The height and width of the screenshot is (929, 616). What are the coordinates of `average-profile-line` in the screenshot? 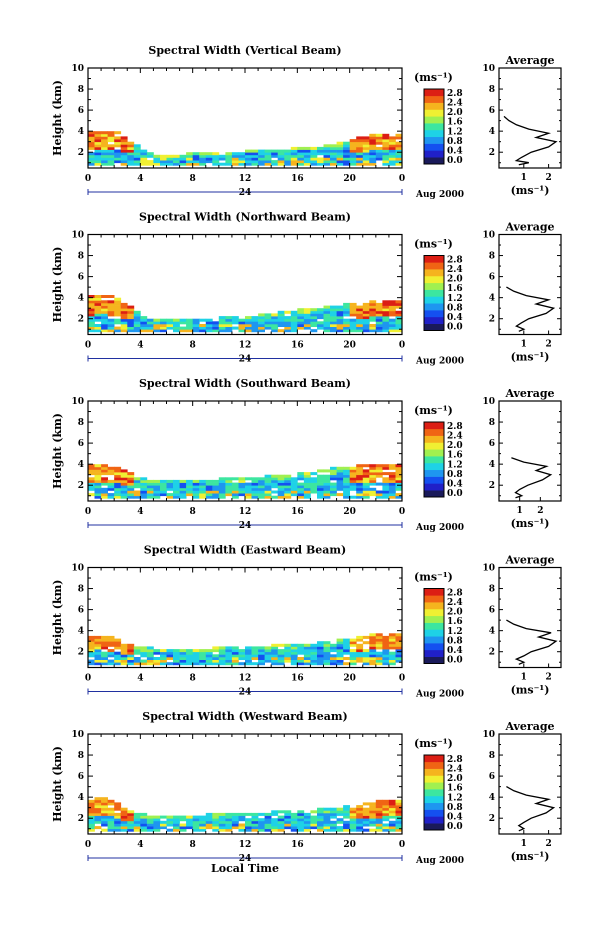 It's located at (532, 478).